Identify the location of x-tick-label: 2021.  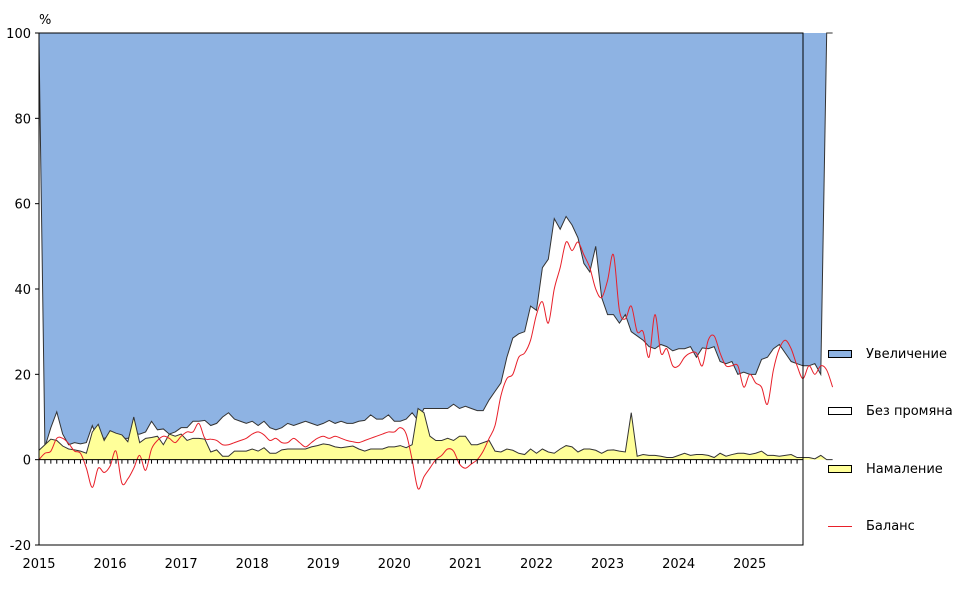
(465, 564).